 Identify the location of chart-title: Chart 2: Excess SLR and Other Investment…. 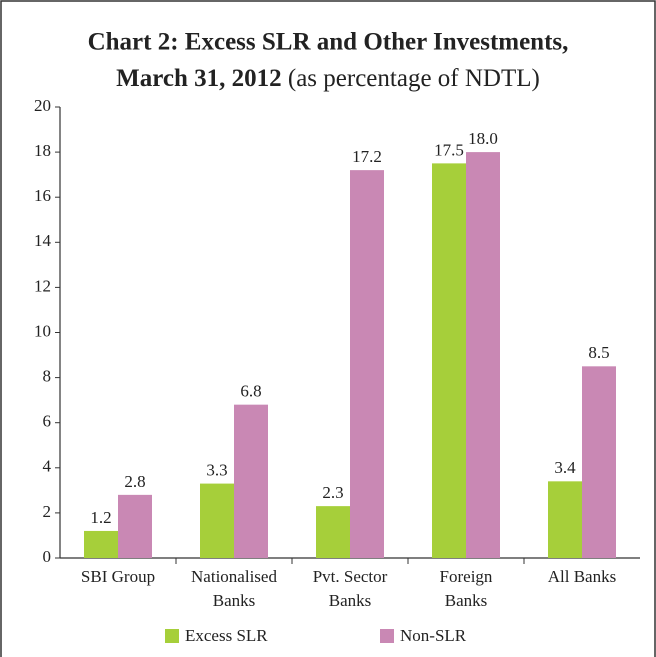
(328, 42).